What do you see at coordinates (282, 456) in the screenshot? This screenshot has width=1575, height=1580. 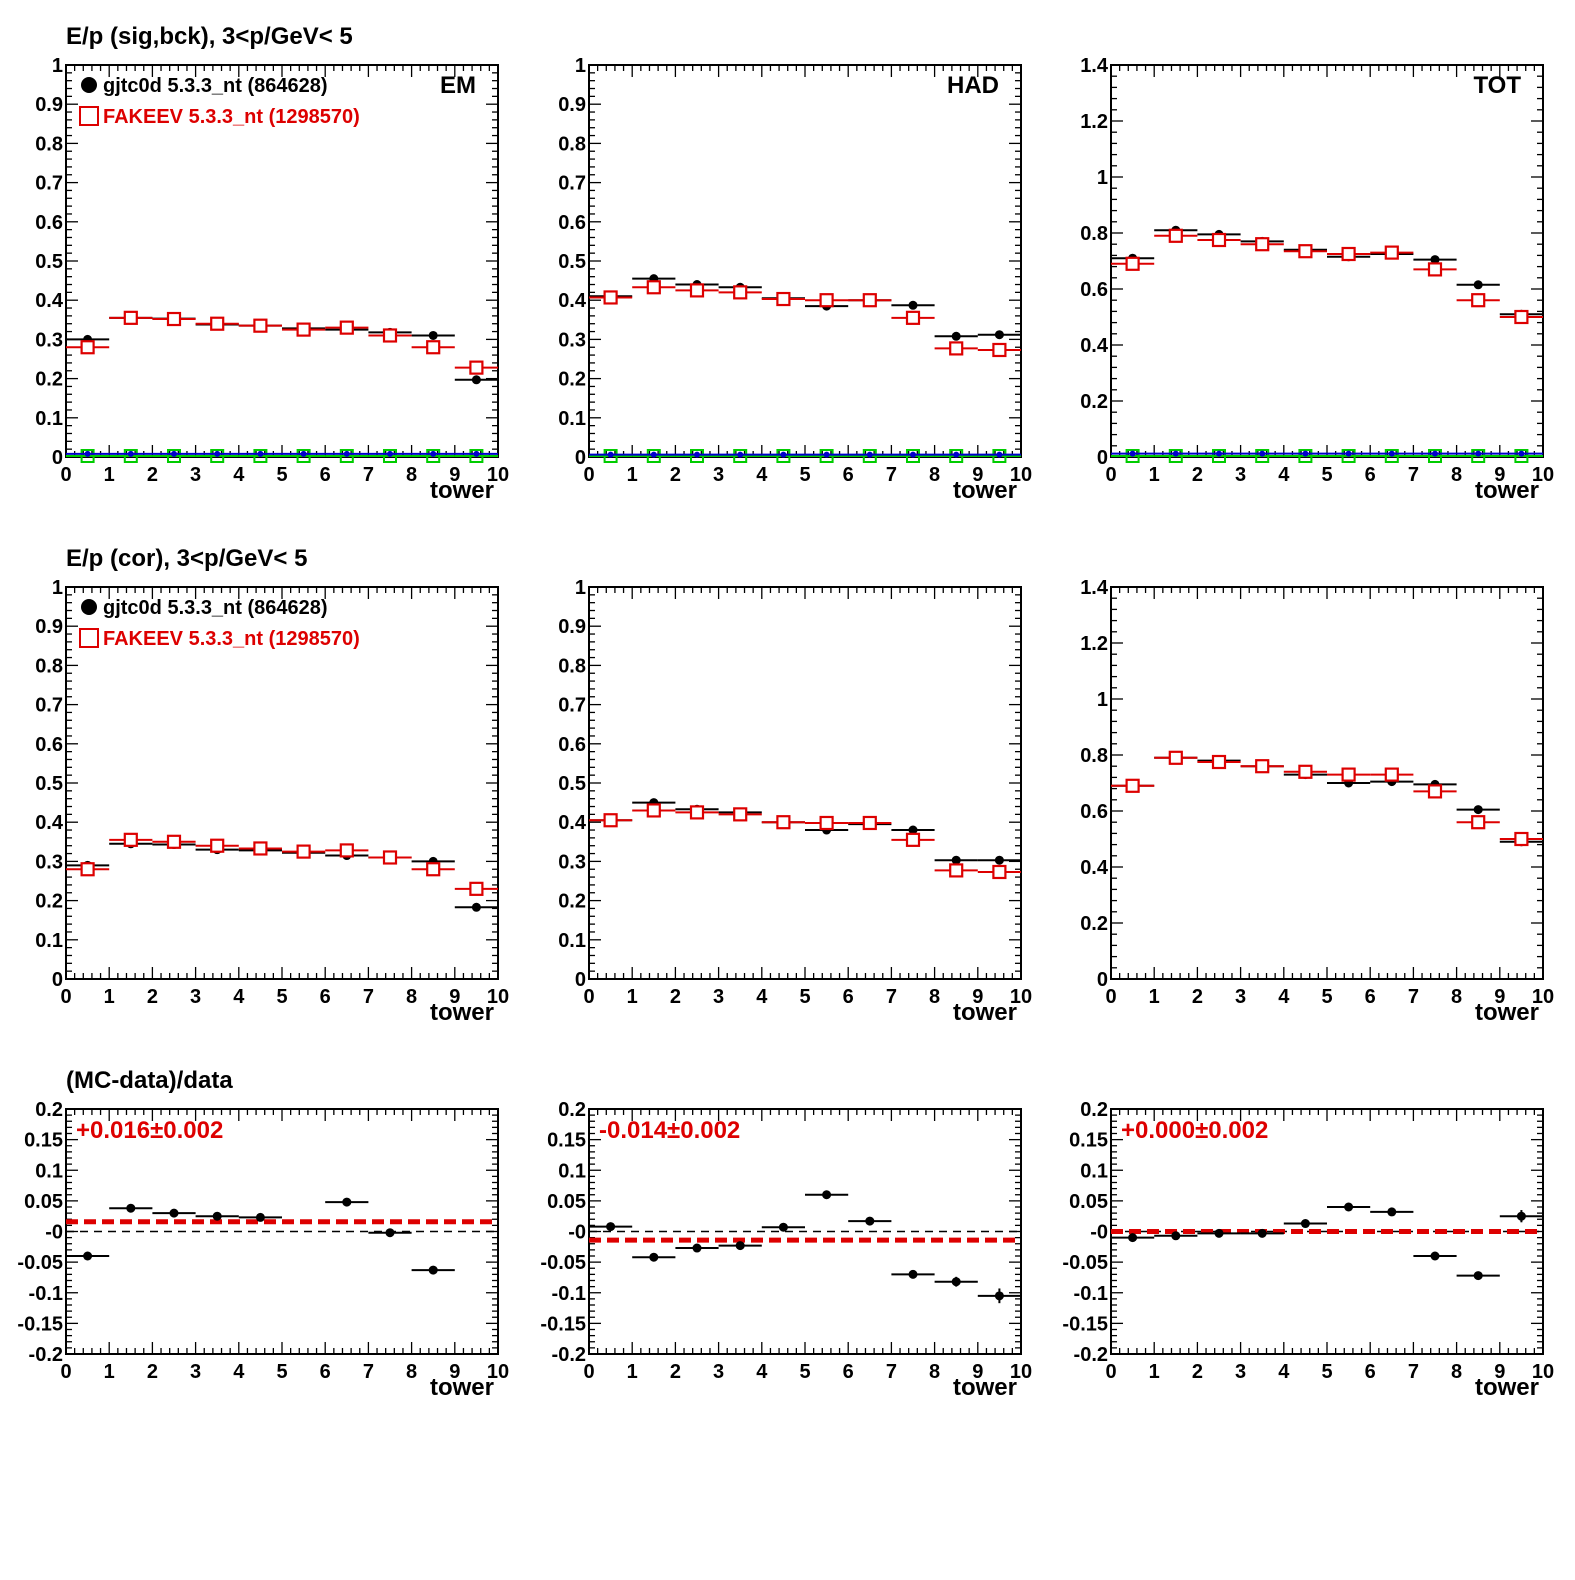 I see `series-bkg_green` at bounding box center [282, 456].